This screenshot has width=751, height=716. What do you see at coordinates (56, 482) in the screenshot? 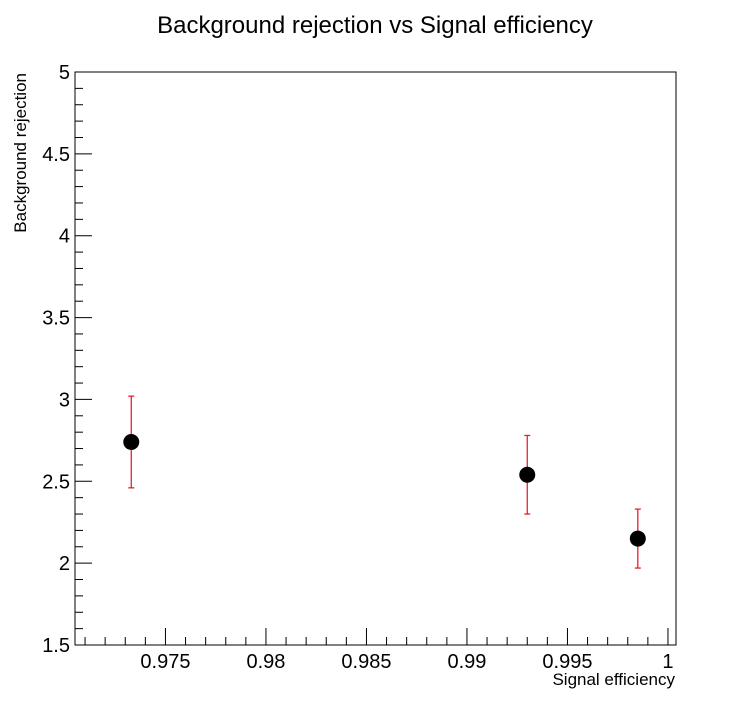
I see `y-tick-label: 2.5` at bounding box center [56, 482].